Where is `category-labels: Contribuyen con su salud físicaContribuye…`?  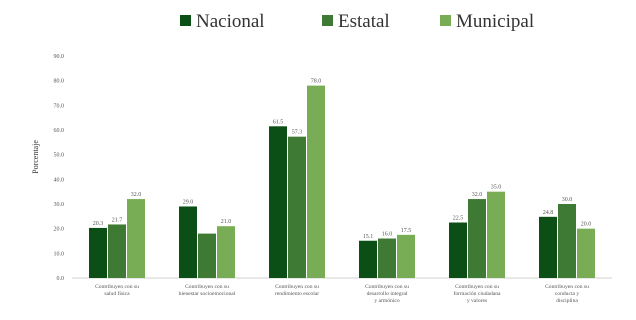 category-labels: Contribuyen con su salud físicaContribuye… is located at coordinates (342, 294).